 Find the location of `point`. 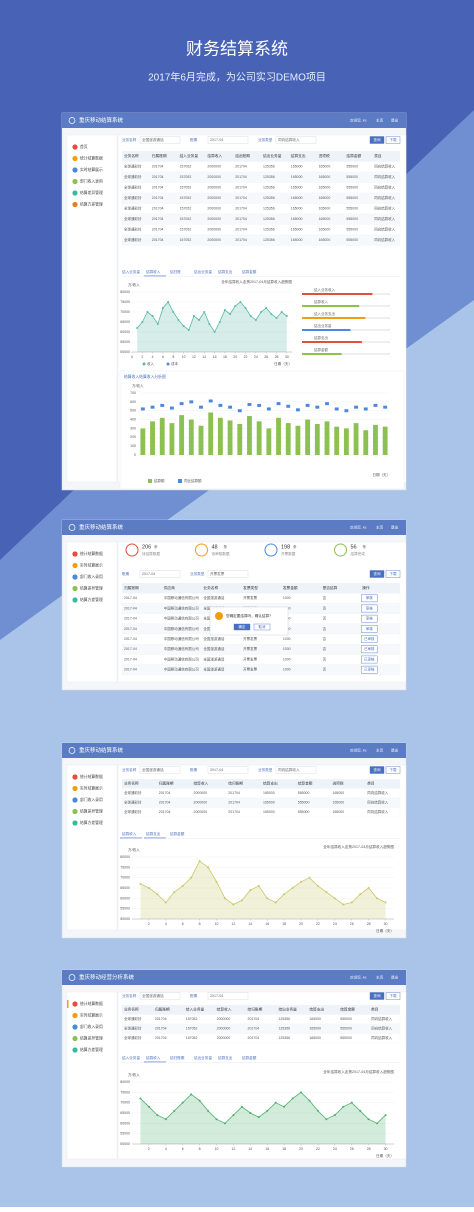

point is located at coordinates (326, 1119).